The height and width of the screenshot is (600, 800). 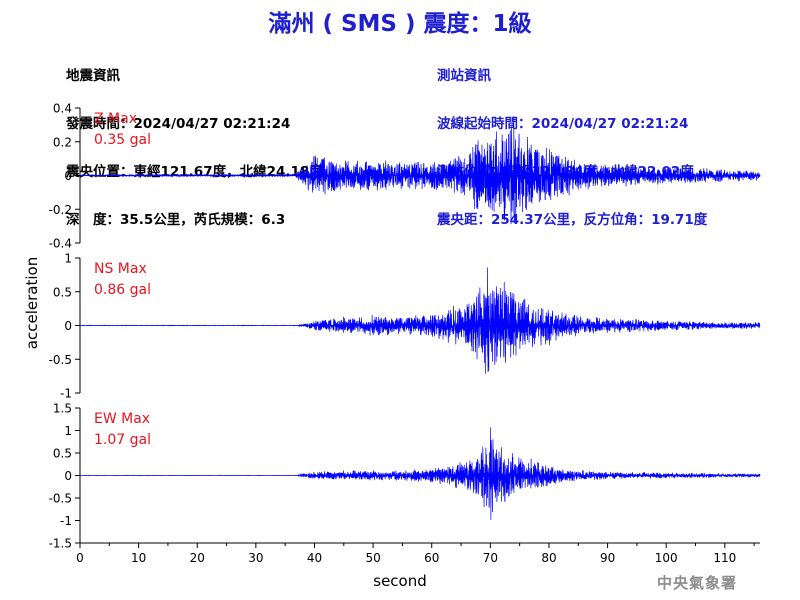 What do you see at coordinates (122, 440) in the screenshot?
I see `max-value-ew: 1.07 gal` at bounding box center [122, 440].